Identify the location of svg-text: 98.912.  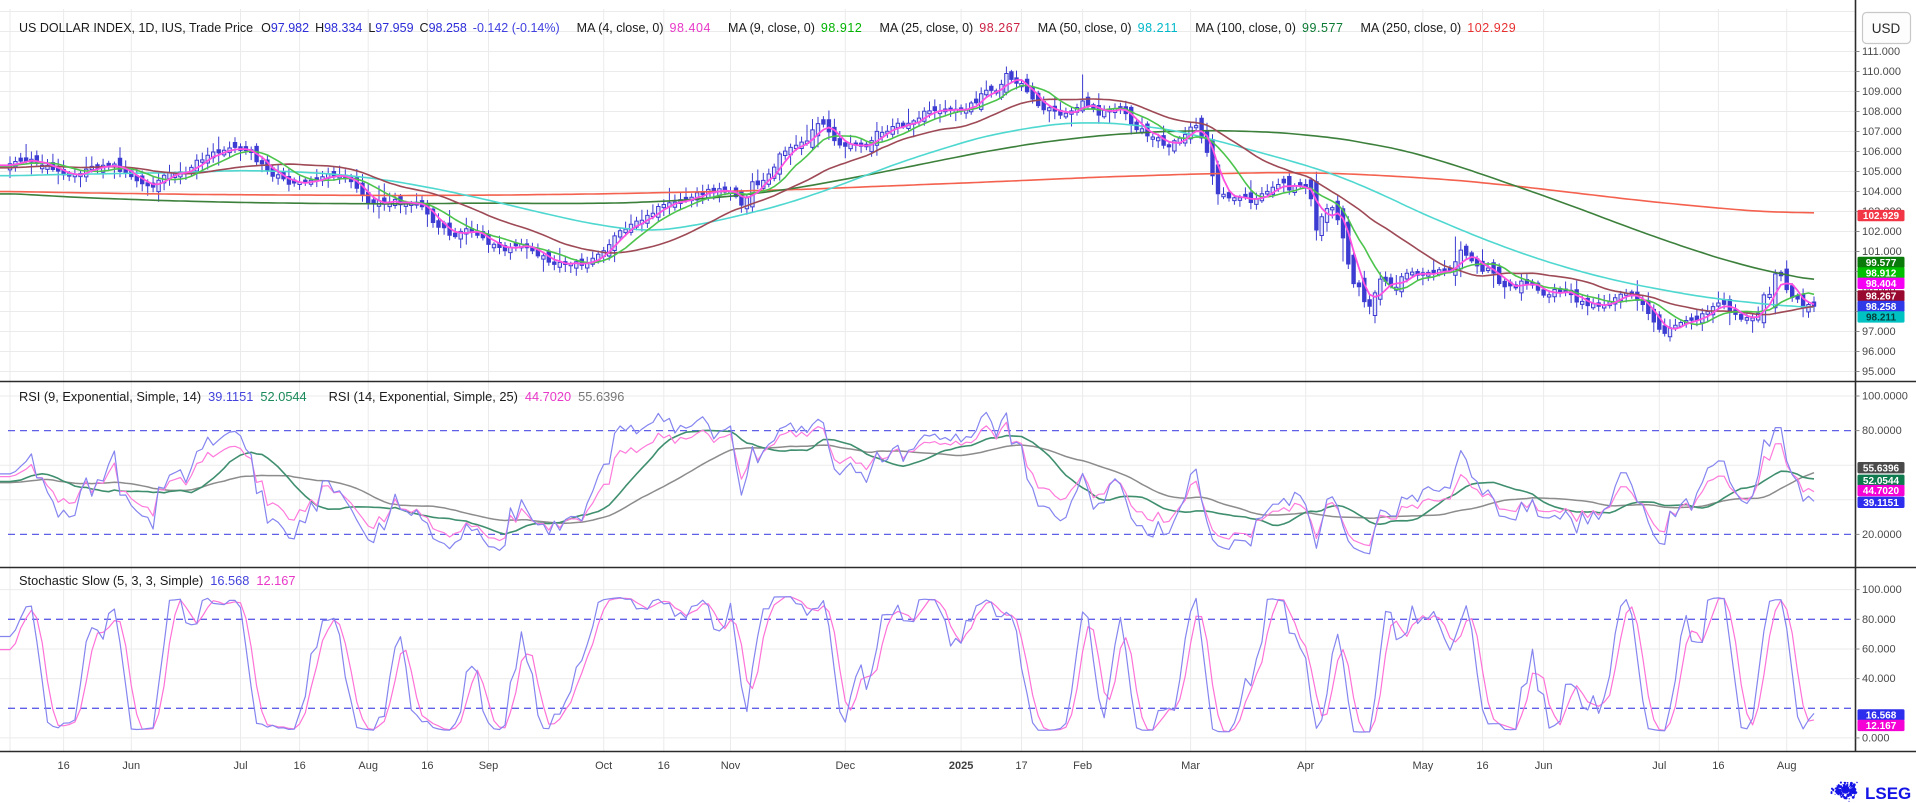
(1881, 274).